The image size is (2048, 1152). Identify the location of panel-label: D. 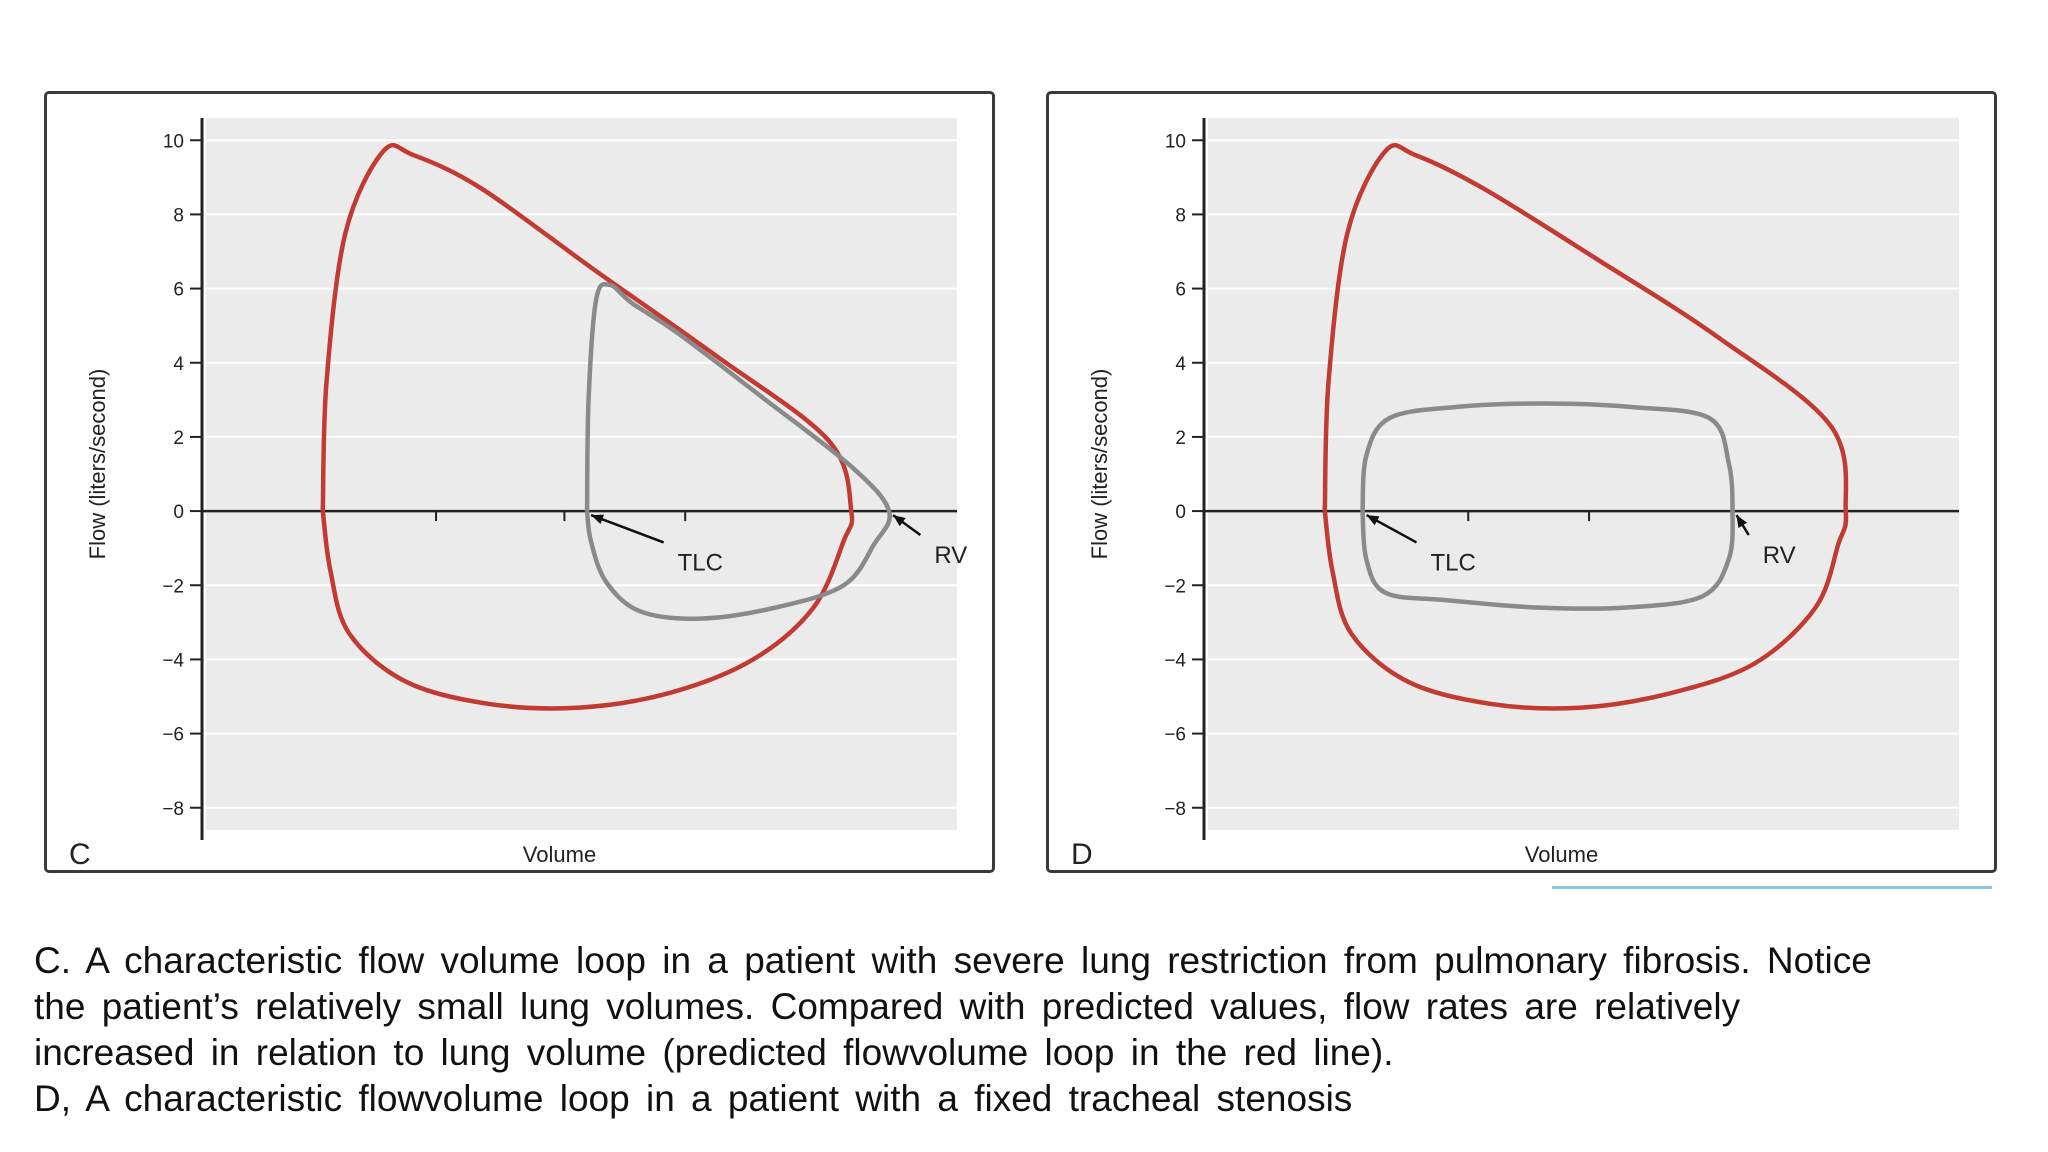
(1082, 854).